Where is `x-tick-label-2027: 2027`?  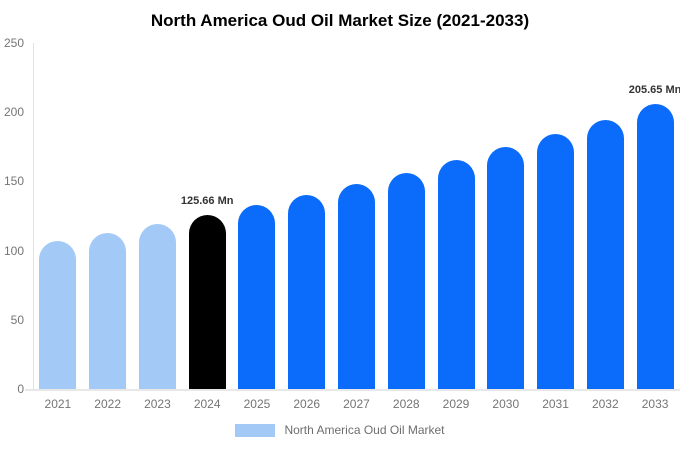 x-tick-label-2027: 2027 is located at coordinates (356, 404).